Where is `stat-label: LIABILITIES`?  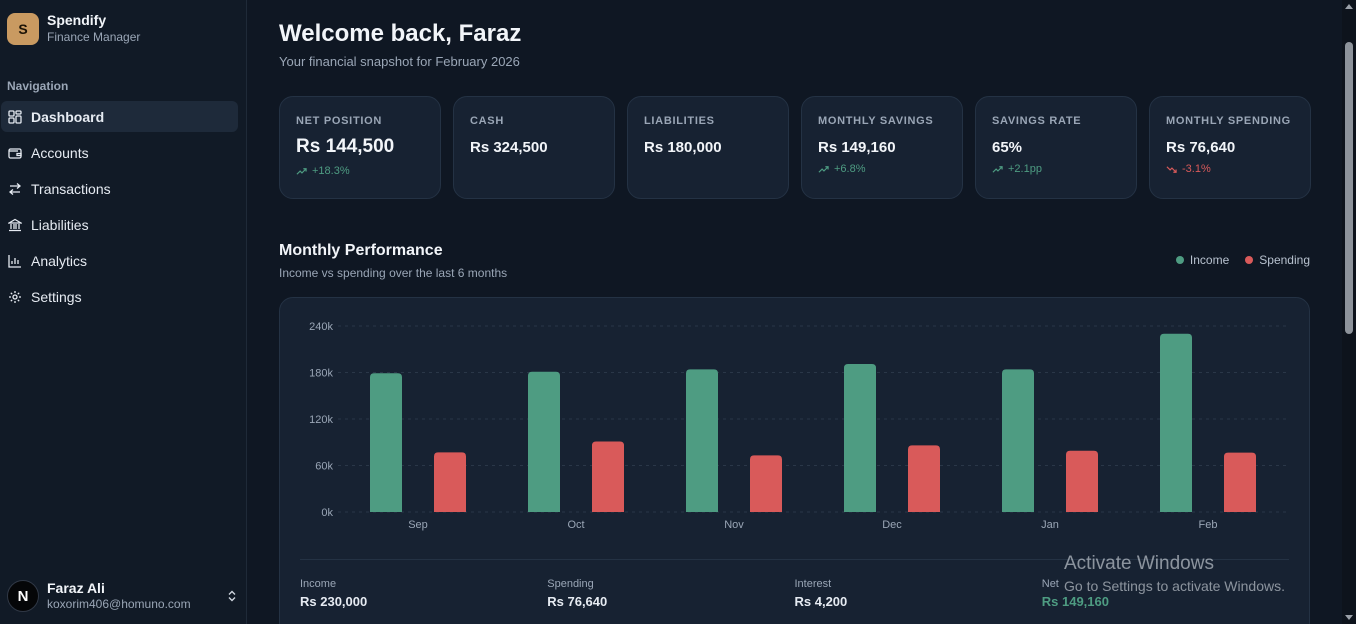 stat-label: LIABILITIES is located at coordinates (679, 121).